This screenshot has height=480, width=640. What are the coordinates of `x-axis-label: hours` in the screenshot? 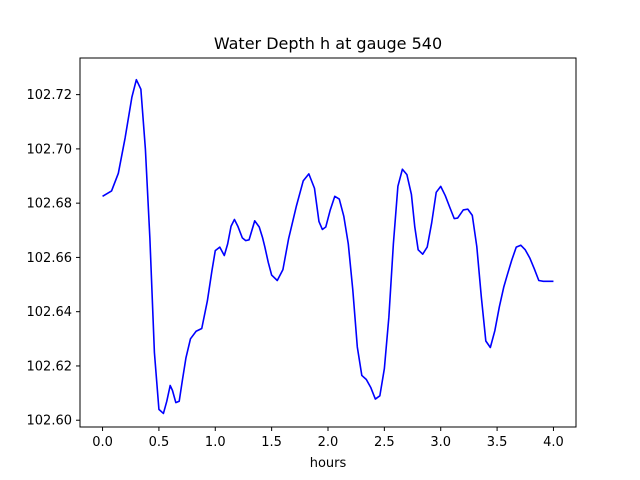 It's located at (328, 463).